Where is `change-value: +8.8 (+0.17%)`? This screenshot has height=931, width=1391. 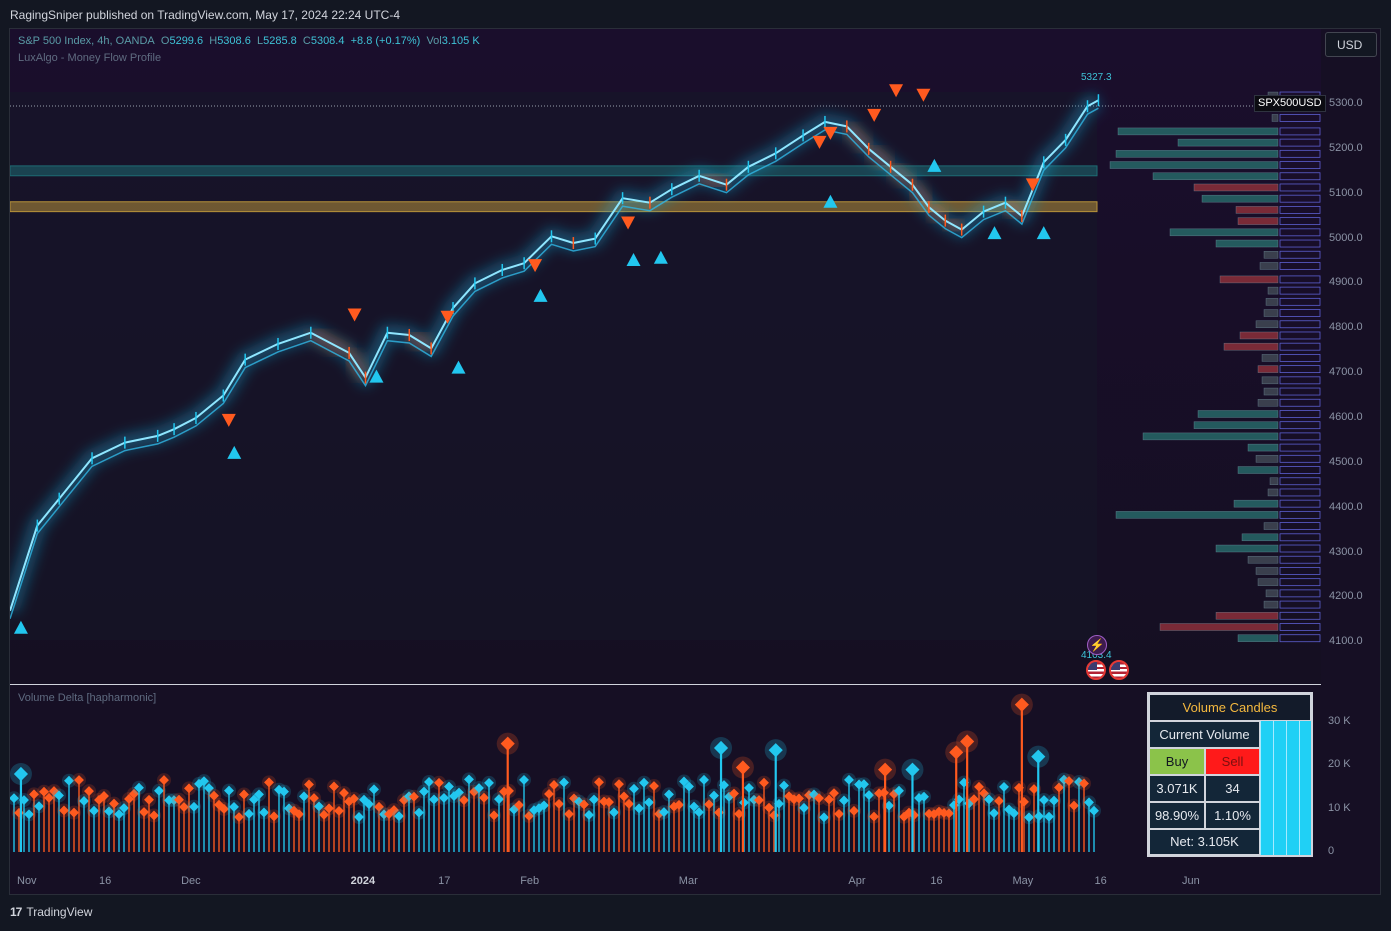
change-value: +8.8 (+0.17%) is located at coordinates (385, 41).